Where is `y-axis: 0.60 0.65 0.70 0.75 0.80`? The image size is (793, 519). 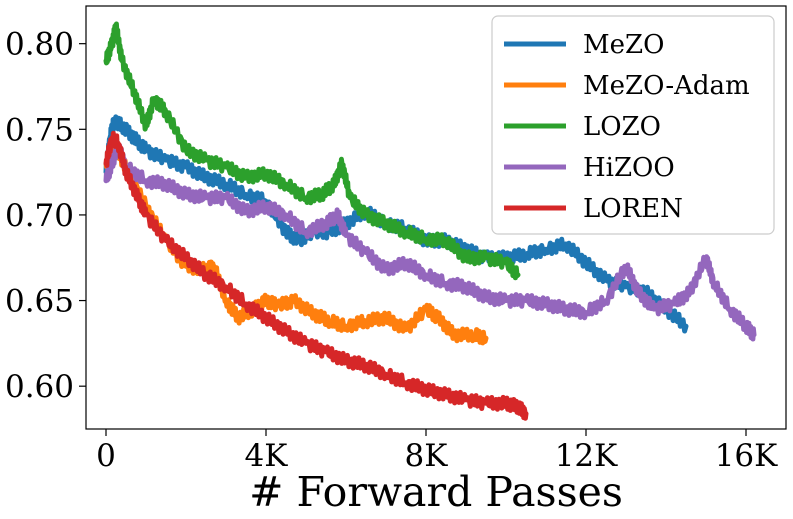
y-axis: 0.60 0.65 0.70 0.75 0.80 is located at coordinates (45, 216).